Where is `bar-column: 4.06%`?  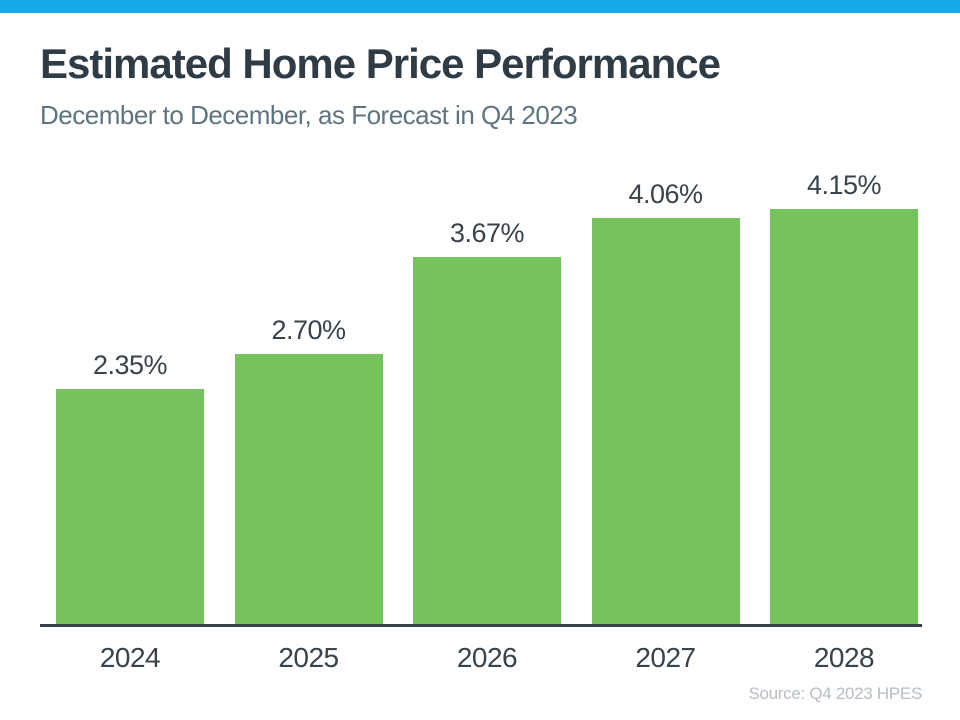
bar-column: 4.06% is located at coordinates (665, 401).